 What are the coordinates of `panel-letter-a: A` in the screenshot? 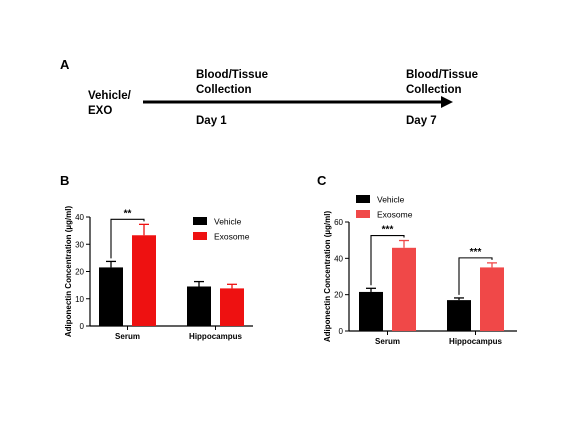 It's located at (65, 64).